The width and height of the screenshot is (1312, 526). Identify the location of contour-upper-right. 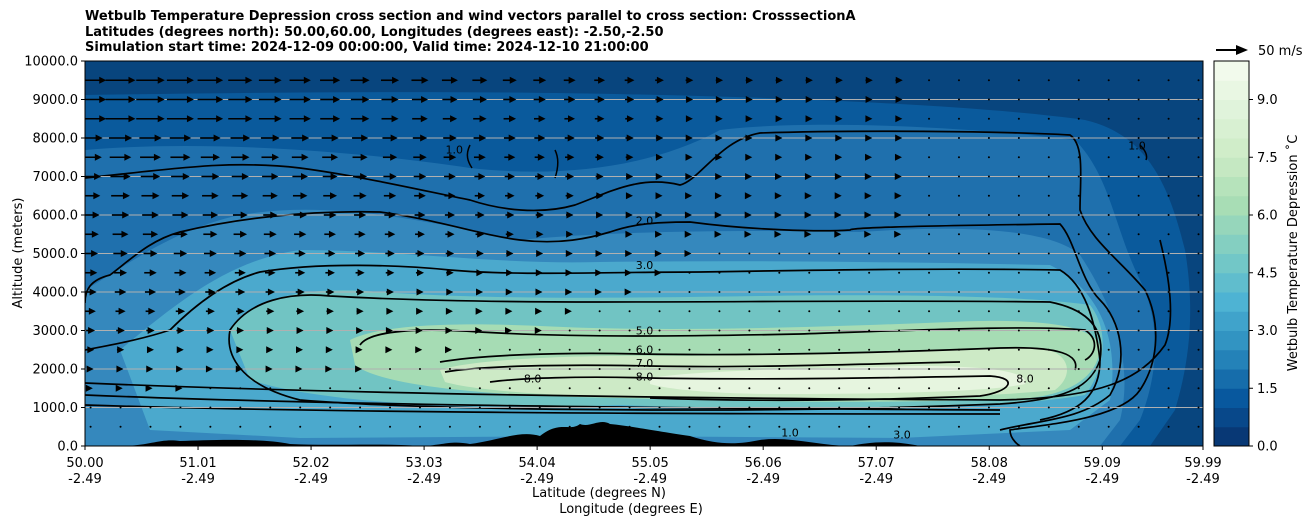
(1143, 152).